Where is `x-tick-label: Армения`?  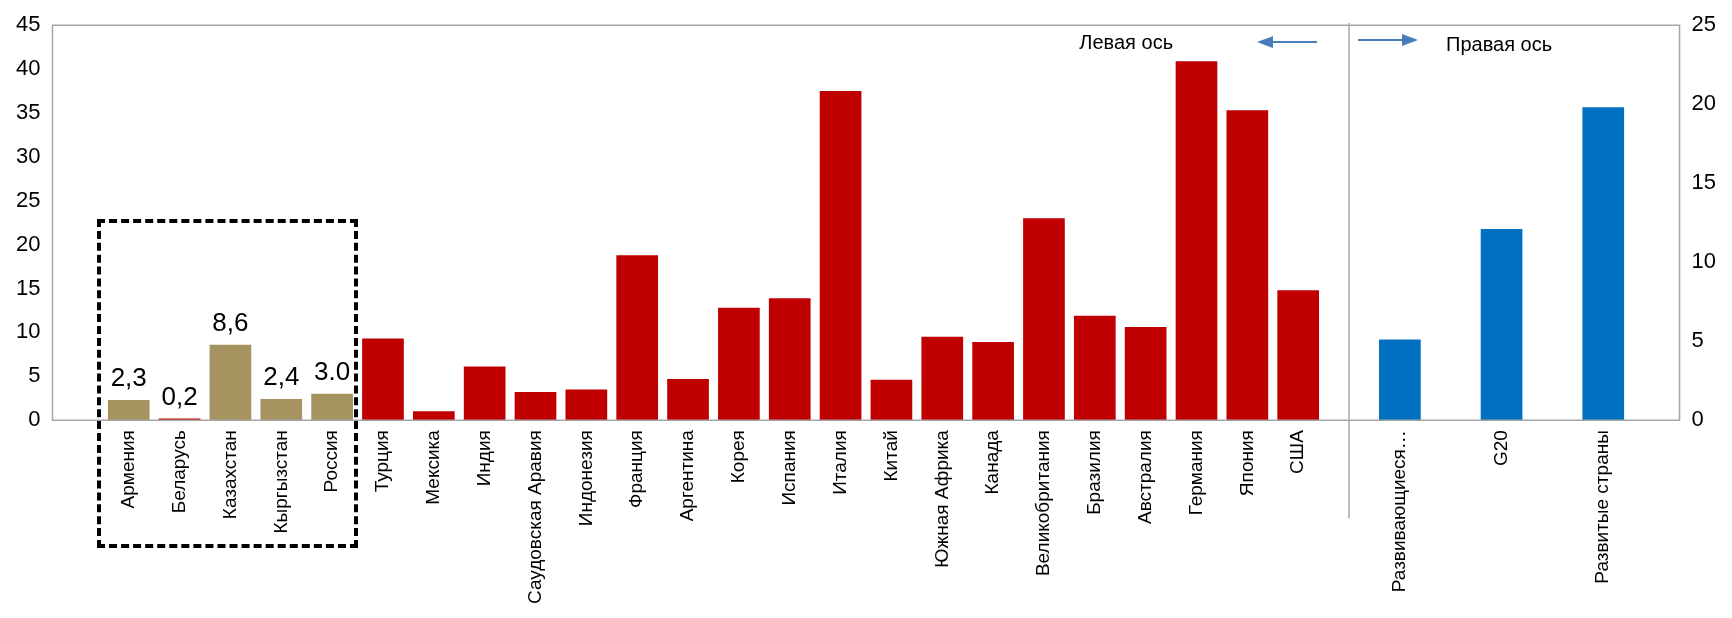 x-tick-label: Армения is located at coordinates (127, 469).